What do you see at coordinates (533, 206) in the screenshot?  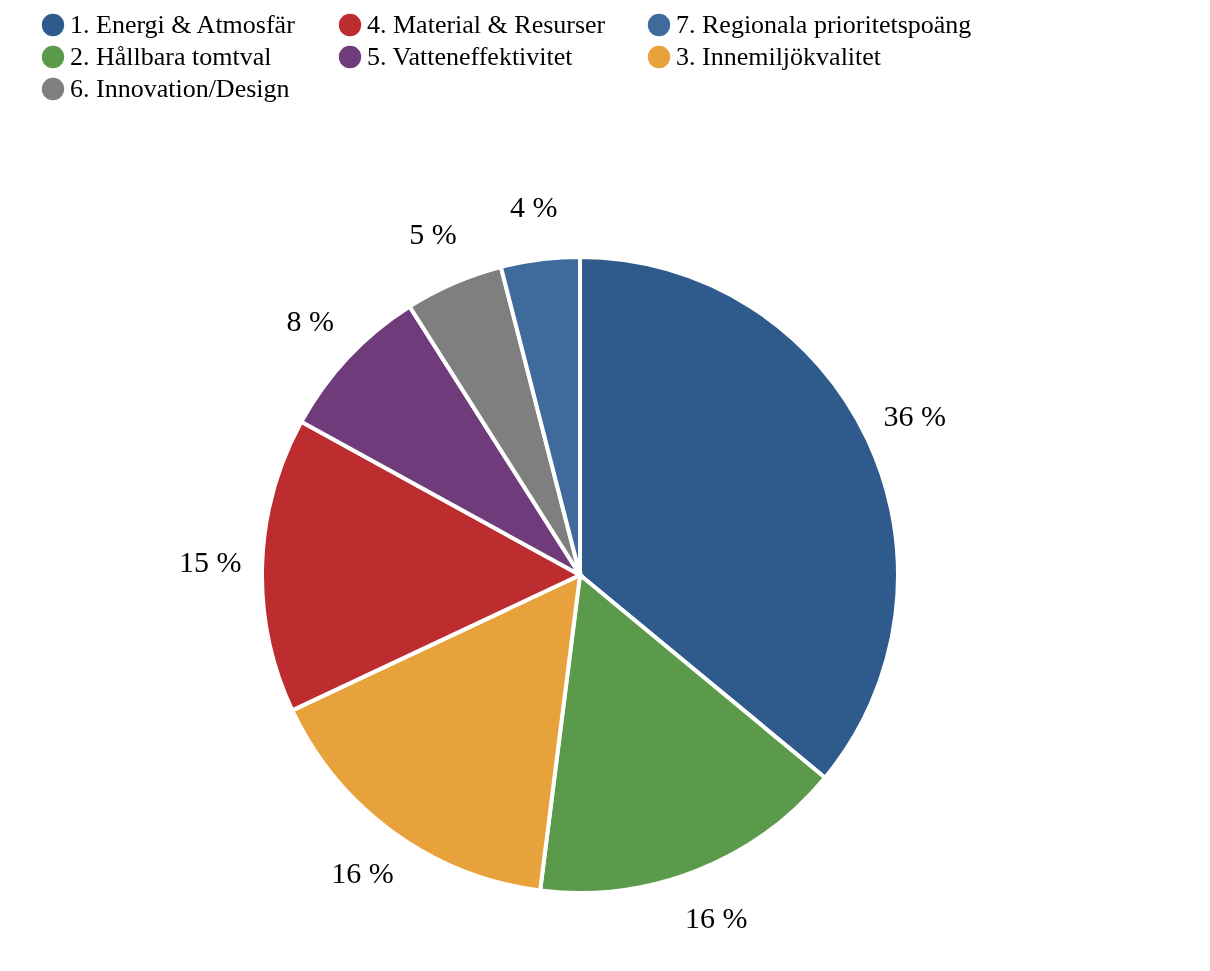 I see `data-label: 4 %` at bounding box center [533, 206].